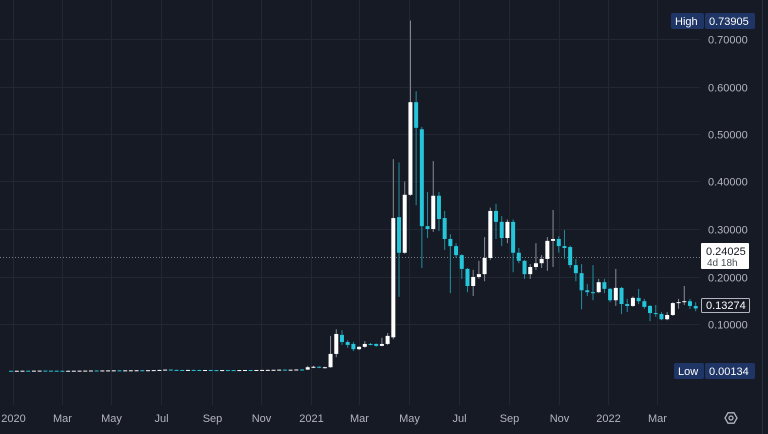  I want to click on high-label: High, so click(686, 22).